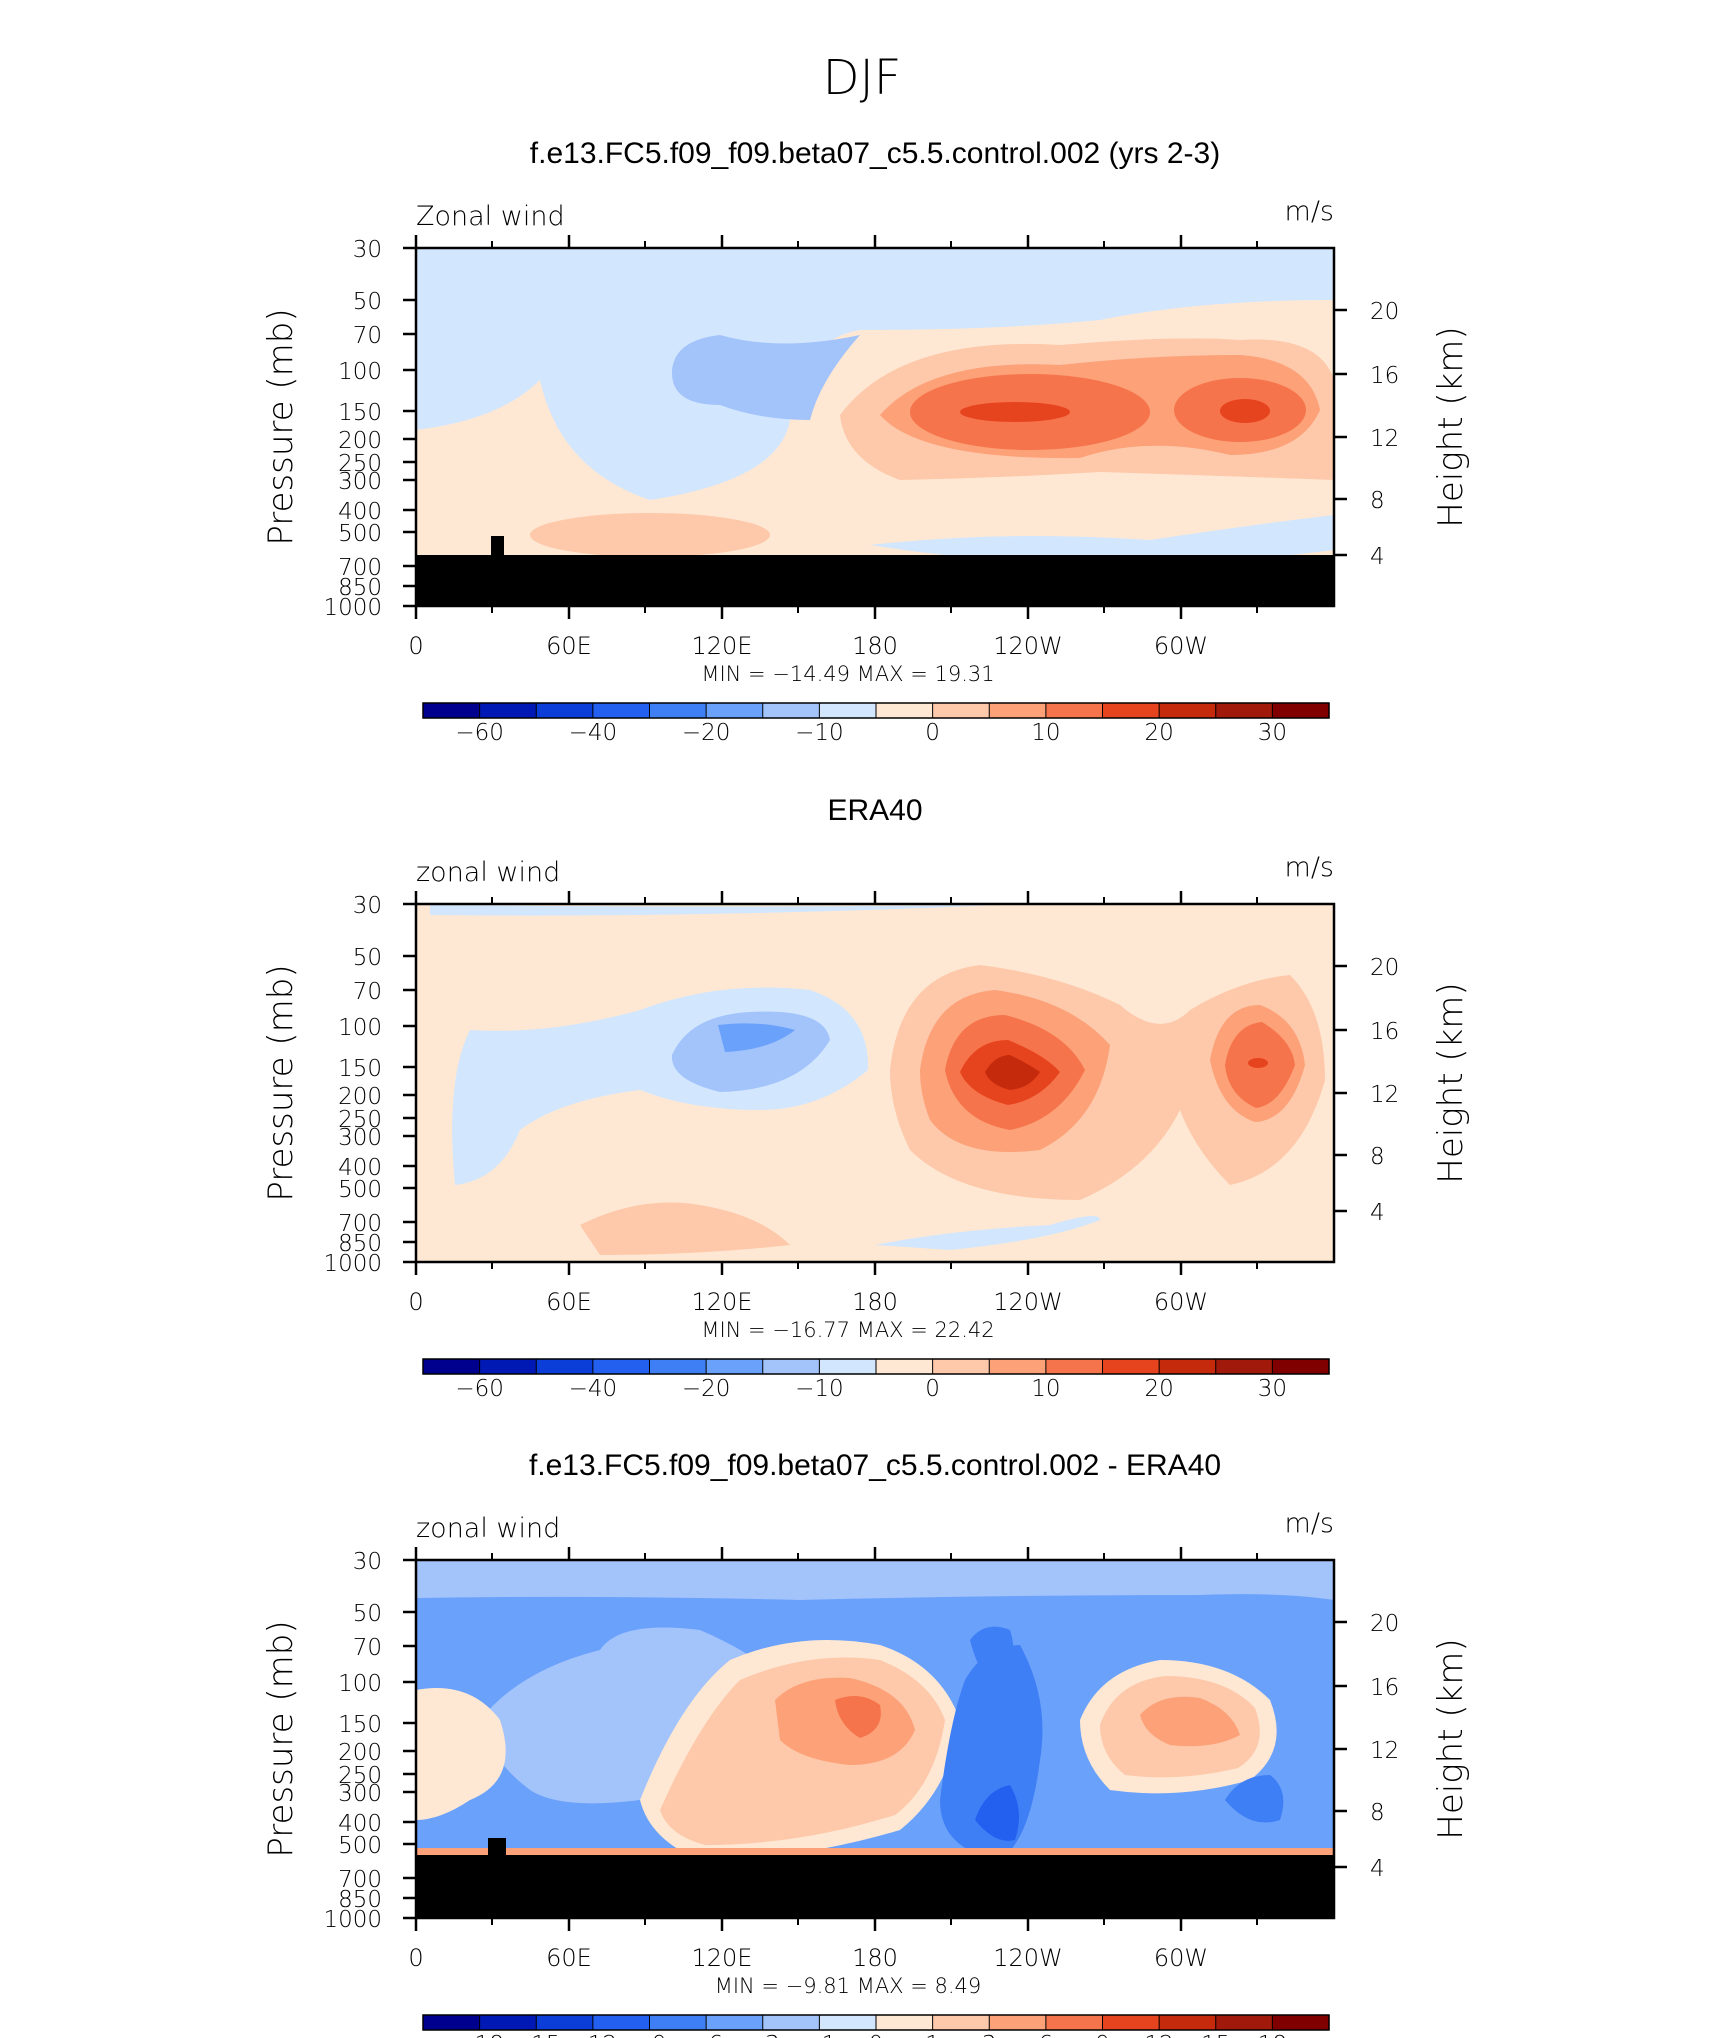  I want to click on variable-label: Zonal wind, so click(490, 216).